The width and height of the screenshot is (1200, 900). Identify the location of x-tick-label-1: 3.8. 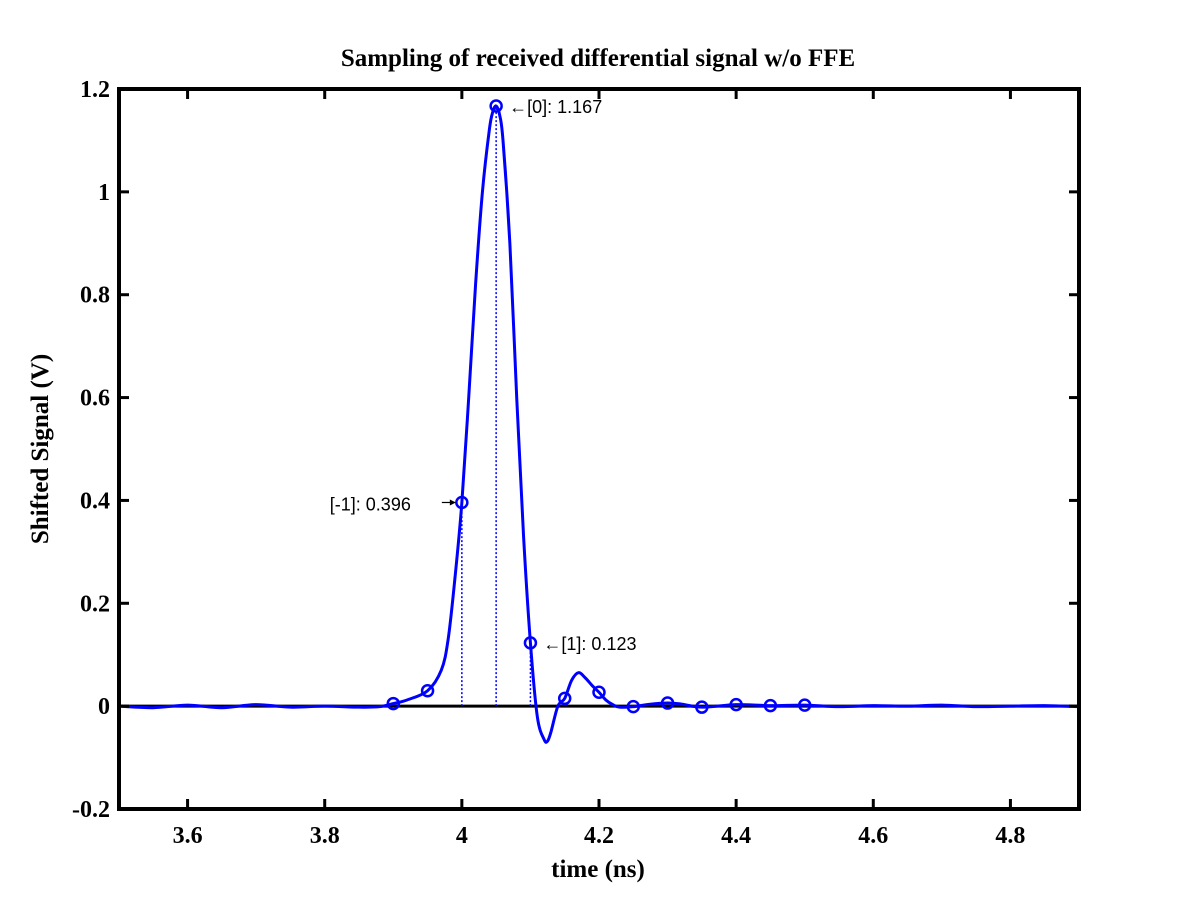
(325, 836).